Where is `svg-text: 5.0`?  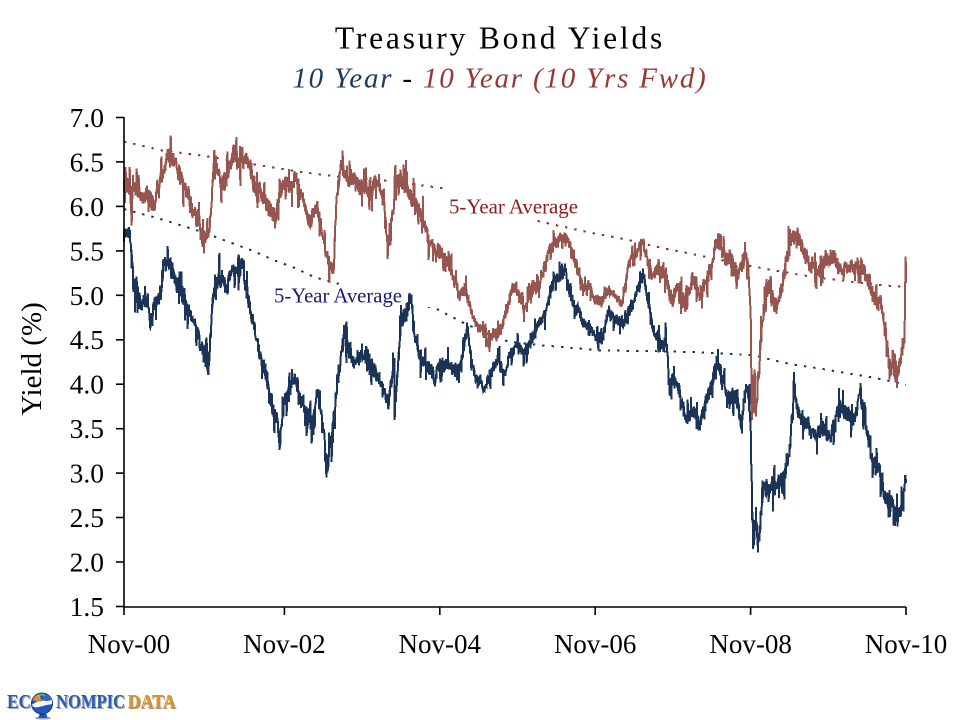
svg-text: 5.0 is located at coordinates (87, 295).